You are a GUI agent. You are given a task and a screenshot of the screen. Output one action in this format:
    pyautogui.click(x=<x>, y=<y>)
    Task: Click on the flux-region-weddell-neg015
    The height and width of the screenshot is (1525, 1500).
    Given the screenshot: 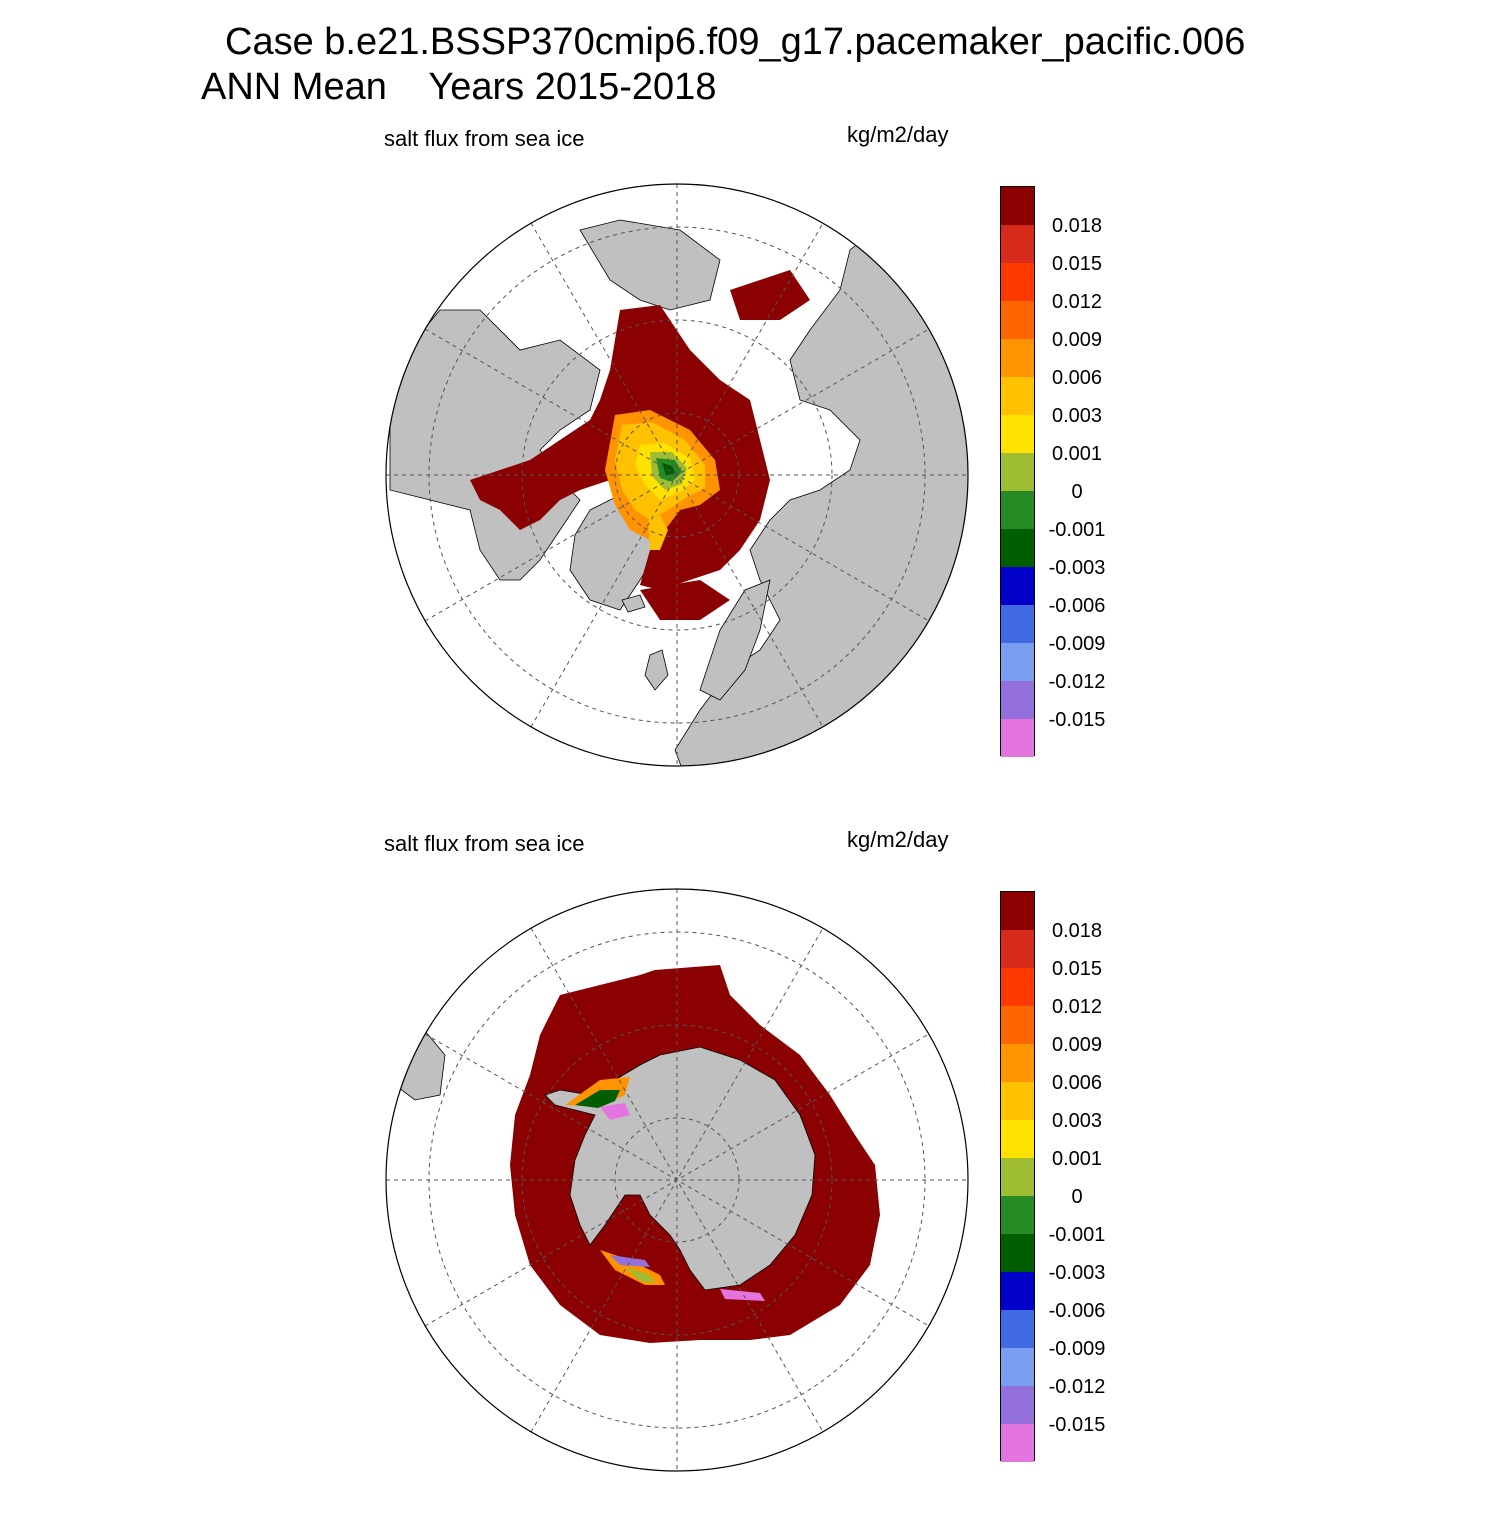 What is the action you would take?
    pyautogui.click(x=615, y=1111)
    